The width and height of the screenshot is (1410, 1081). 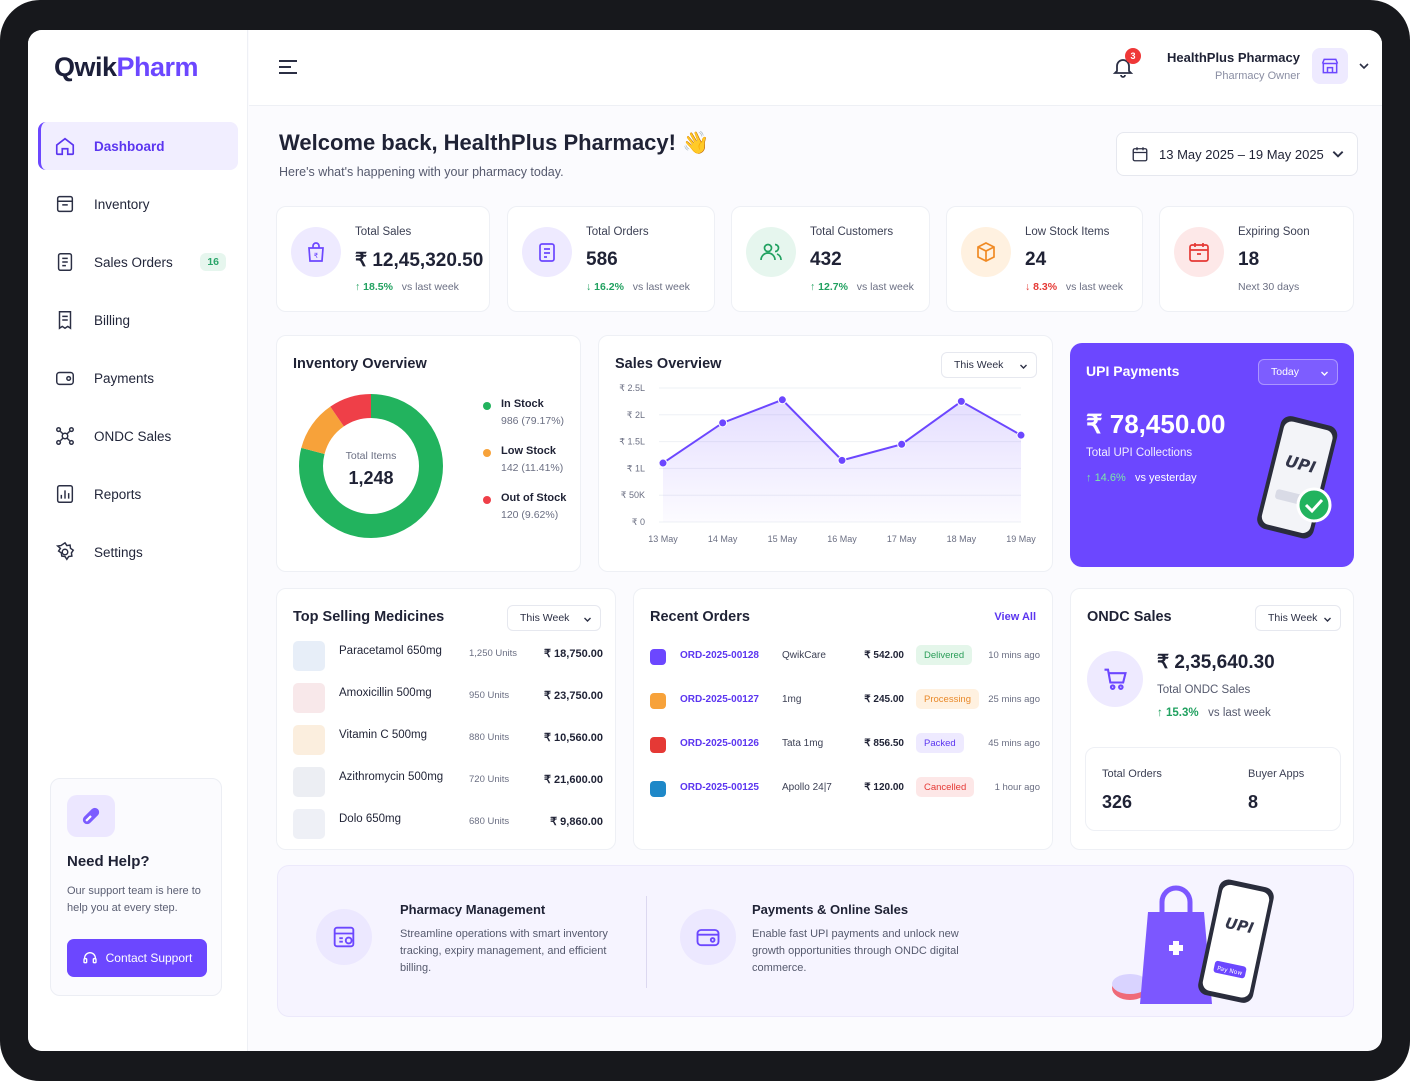 What do you see at coordinates (700, 617) in the screenshot?
I see `card-title: Recent Orders` at bounding box center [700, 617].